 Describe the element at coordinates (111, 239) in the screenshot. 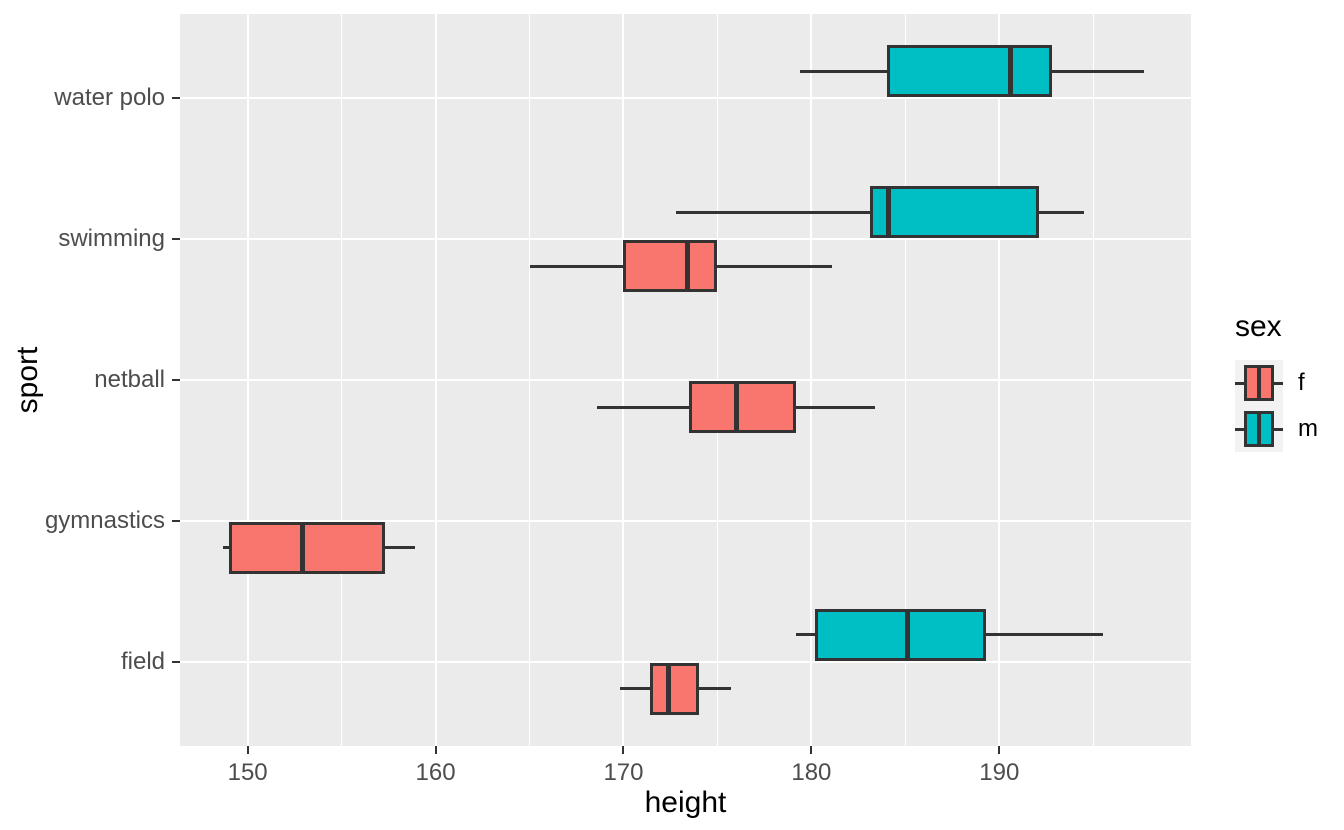

I see `y-tick-label: swimming` at that location.